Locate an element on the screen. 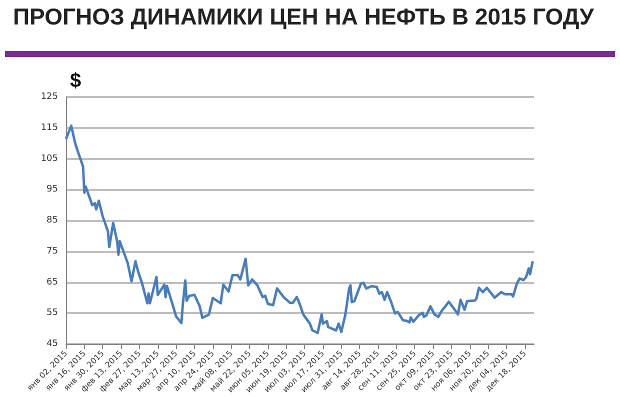 Image resolution: width=620 pixels, height=397 pixels. y-tick-label: 85 is located at coordinates (52, 221).